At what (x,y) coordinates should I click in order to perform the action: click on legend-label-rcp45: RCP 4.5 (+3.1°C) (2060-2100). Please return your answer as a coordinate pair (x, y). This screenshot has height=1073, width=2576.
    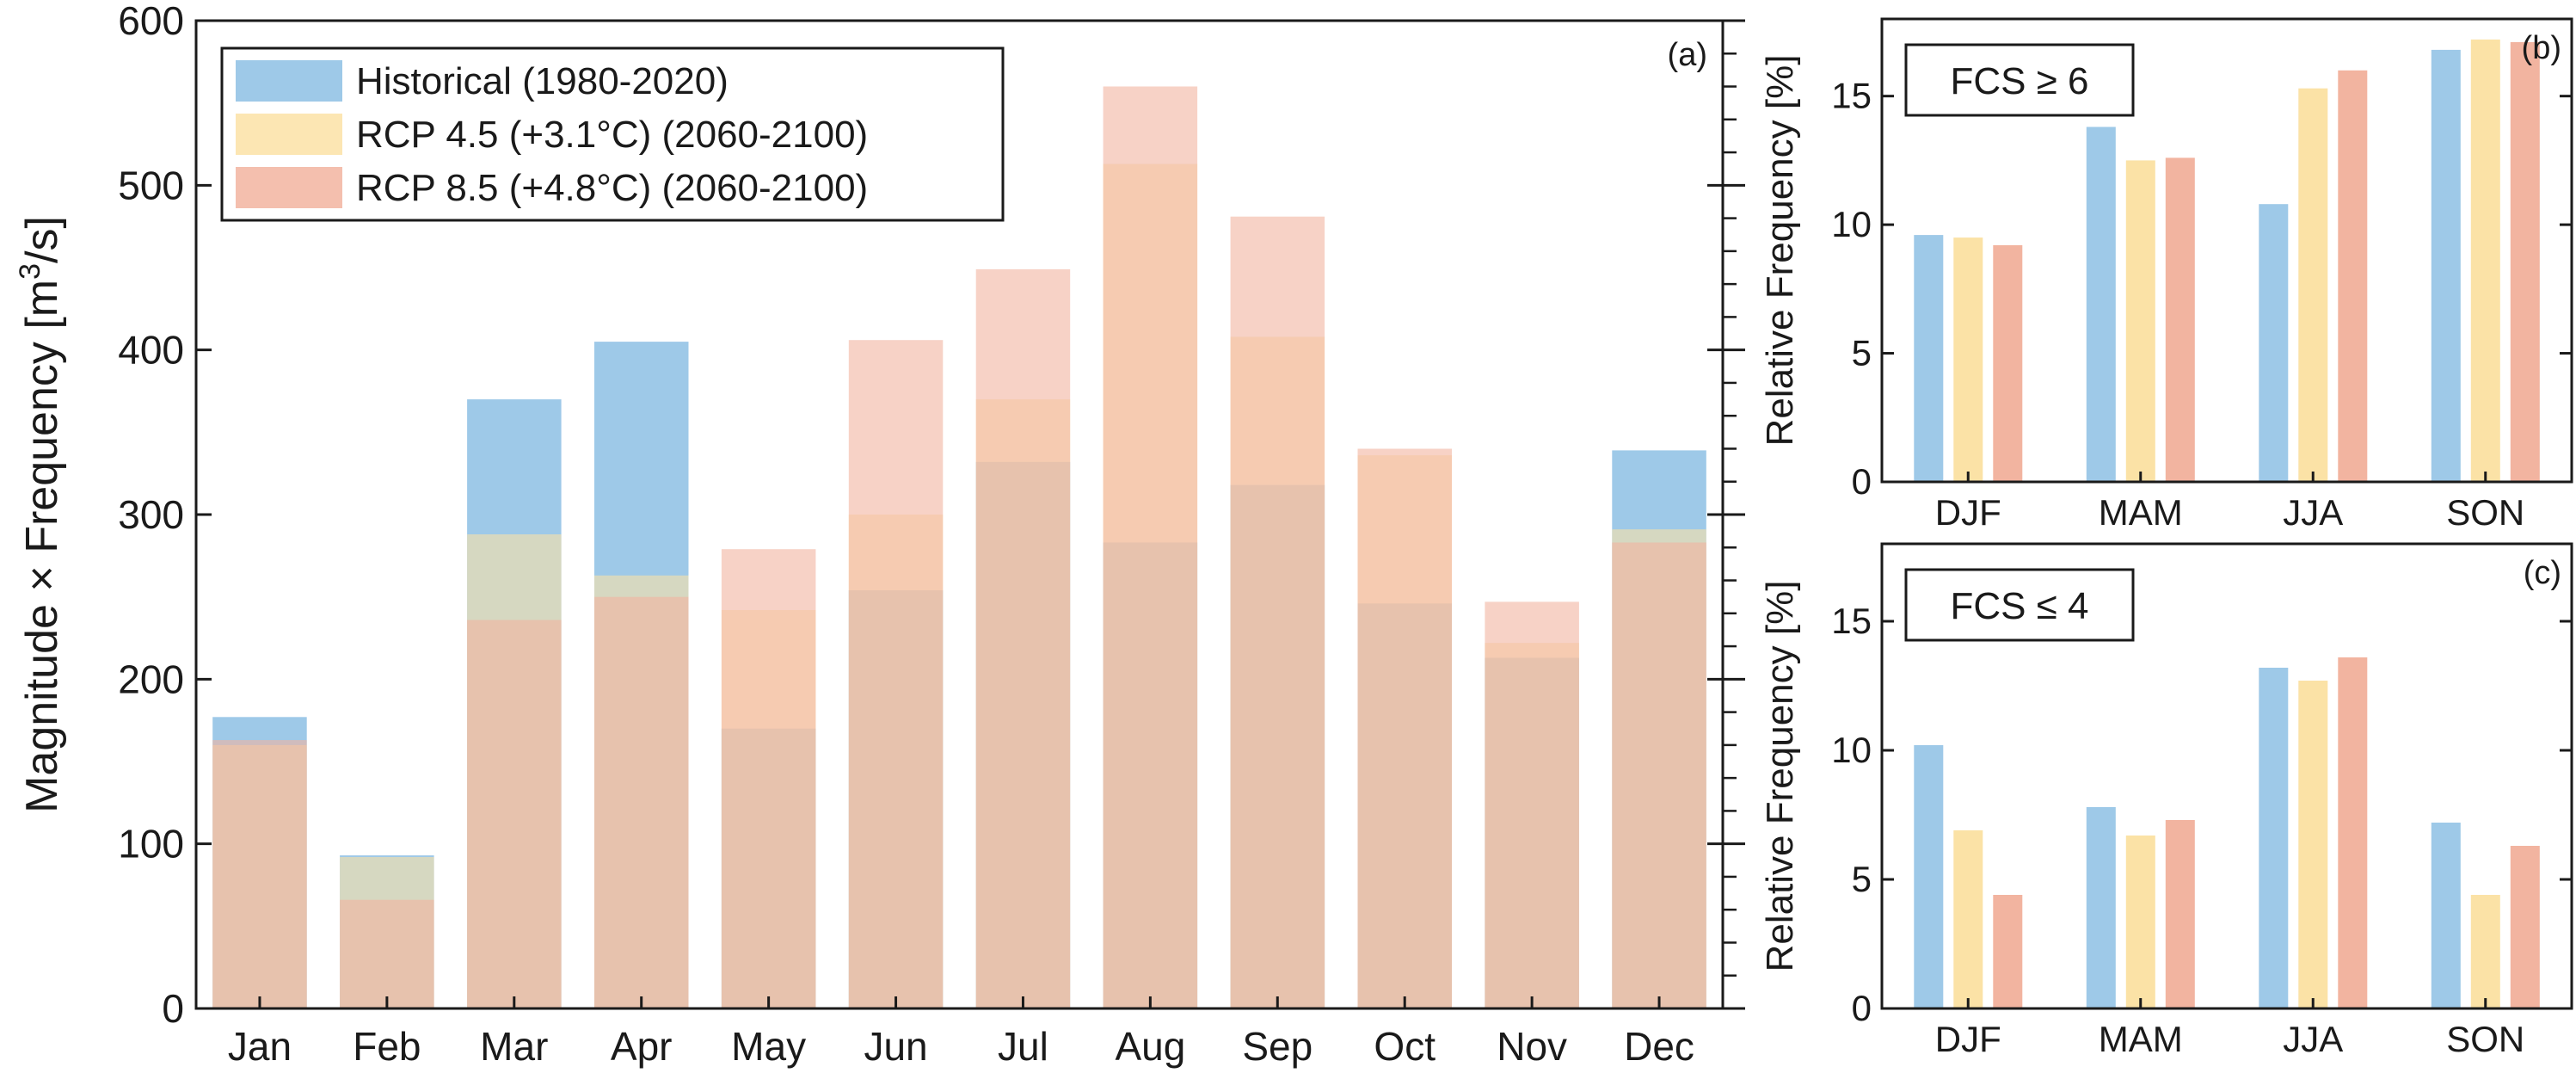
    Looking at the image, I should click on (612, 135).